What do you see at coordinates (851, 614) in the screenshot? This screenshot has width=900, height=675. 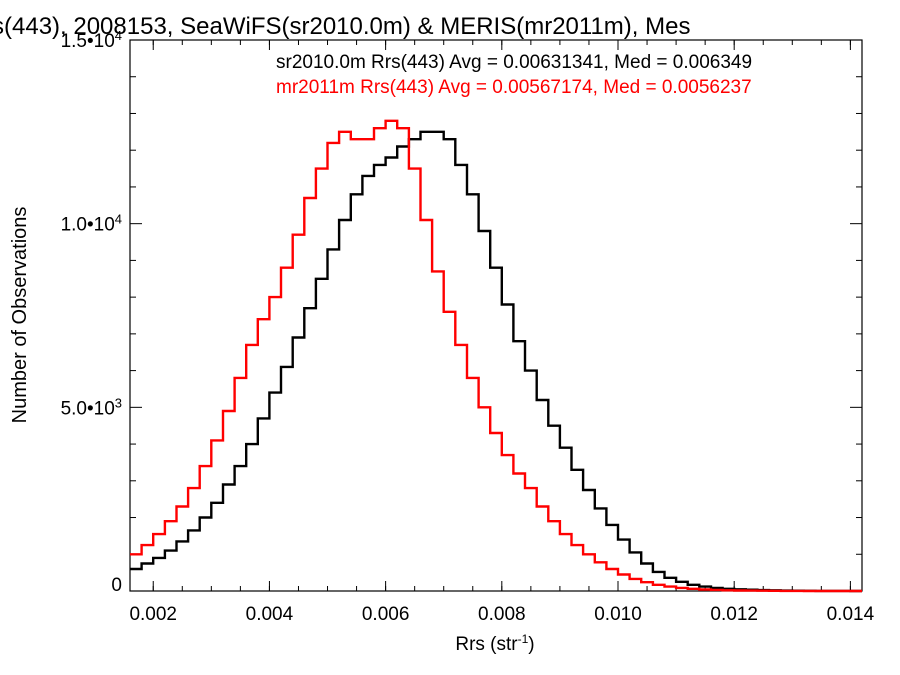 I see `x-tick-label: 0.014` at bounding box center [851, 614].